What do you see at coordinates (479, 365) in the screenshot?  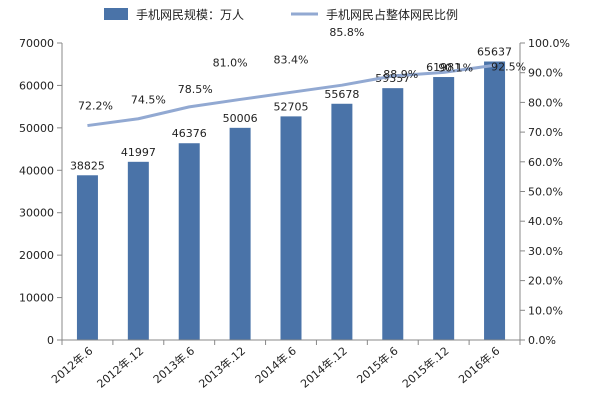 I see `category-label: 2016年.6` at bounding box center [479, 365].